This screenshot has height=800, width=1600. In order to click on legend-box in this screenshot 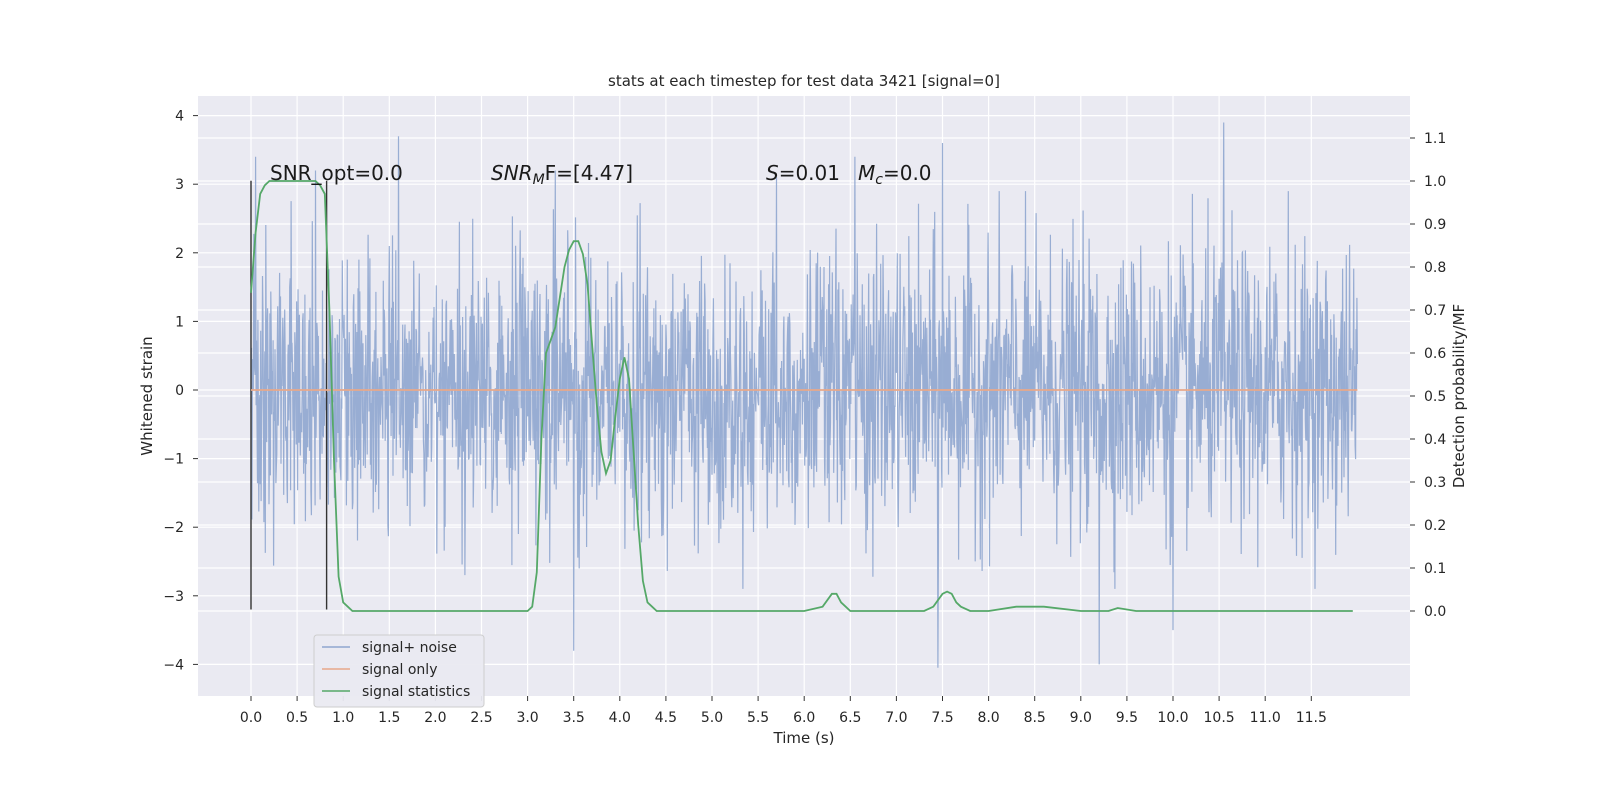, I will do `click(399, 671)`.